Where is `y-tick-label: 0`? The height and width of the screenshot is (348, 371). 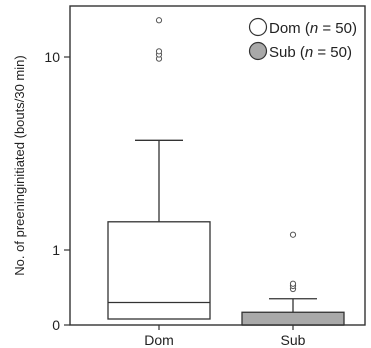
y-tick-label: 0 is located at coordinates (56, 325).